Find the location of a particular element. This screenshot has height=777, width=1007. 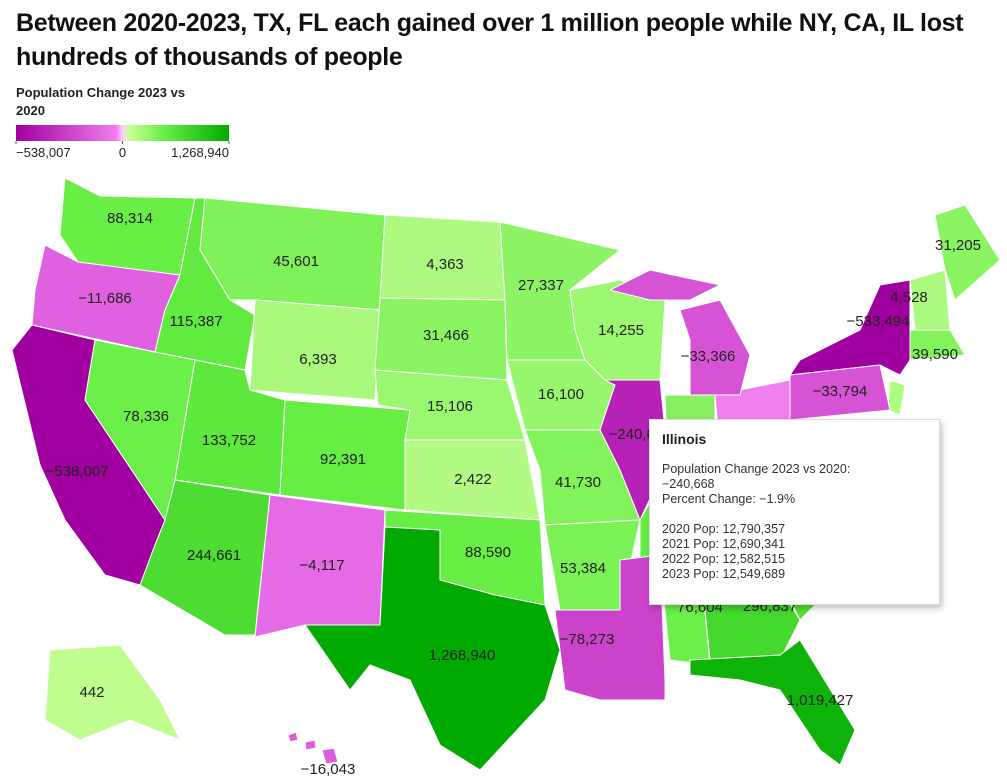

tooltip-line: Percent Change: −1.9% is located at coordinates (729, 499).